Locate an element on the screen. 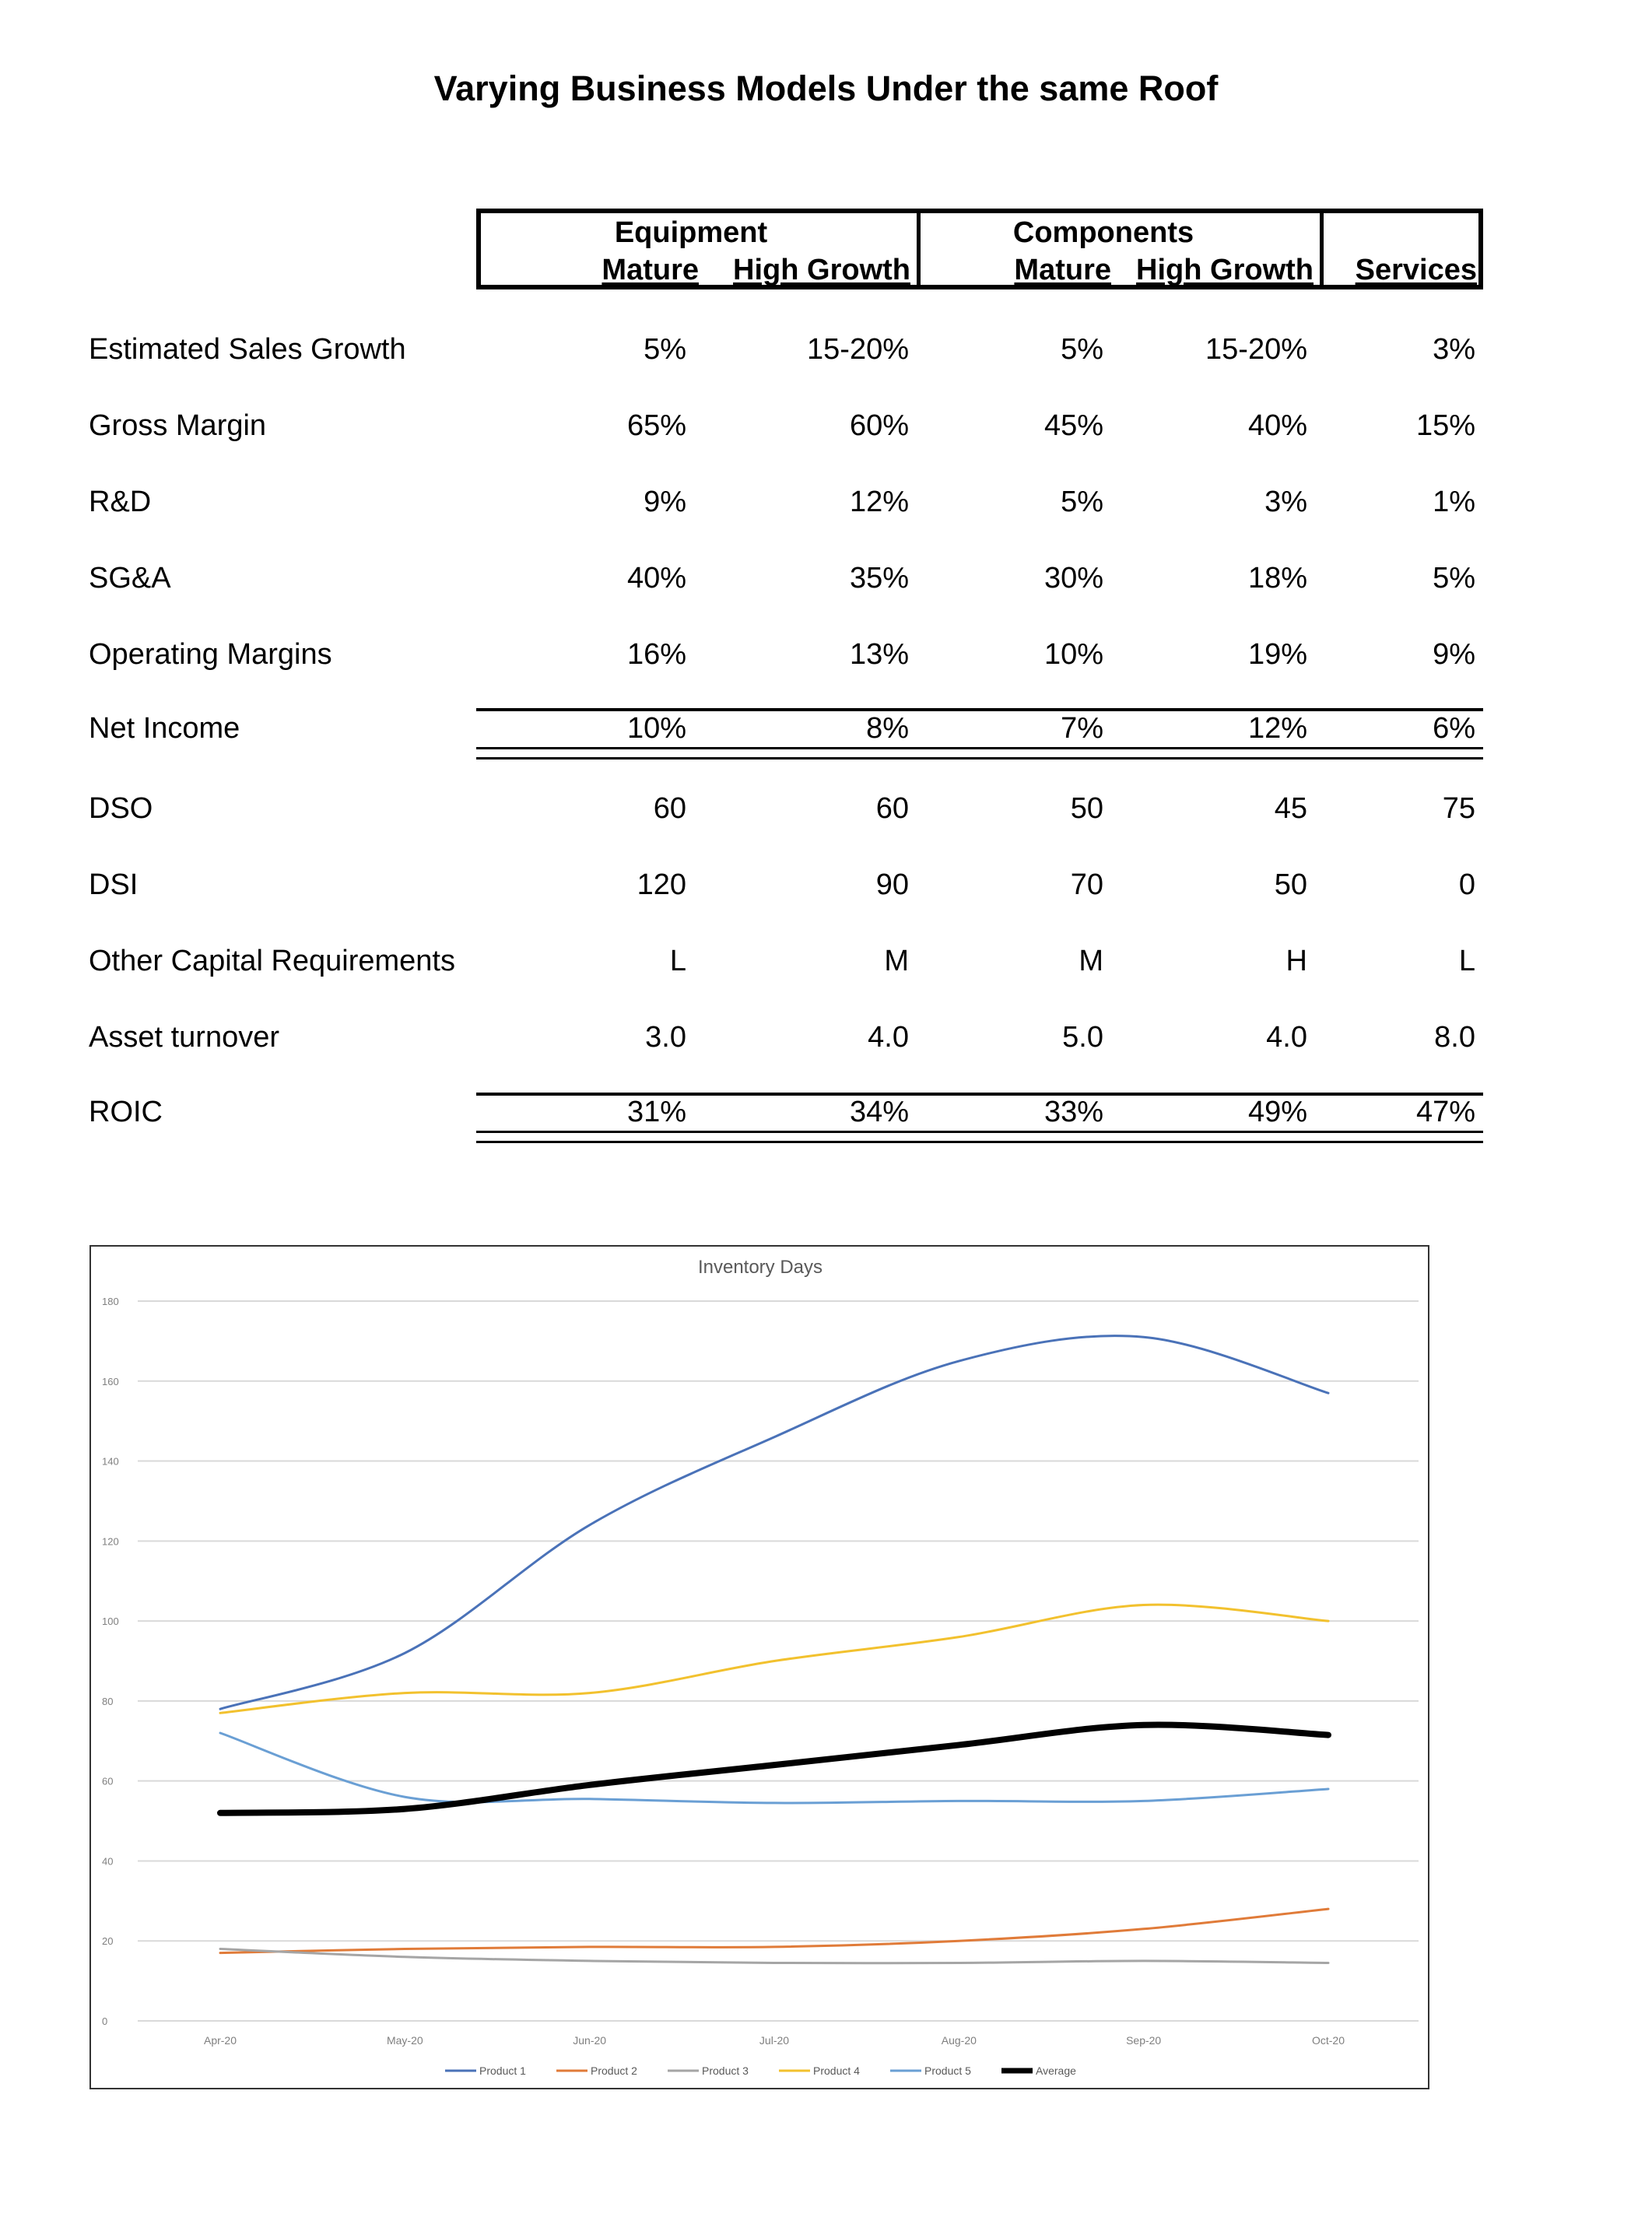  sub-equipment-high-growth: High Growth is located at coordinates (822, 270).